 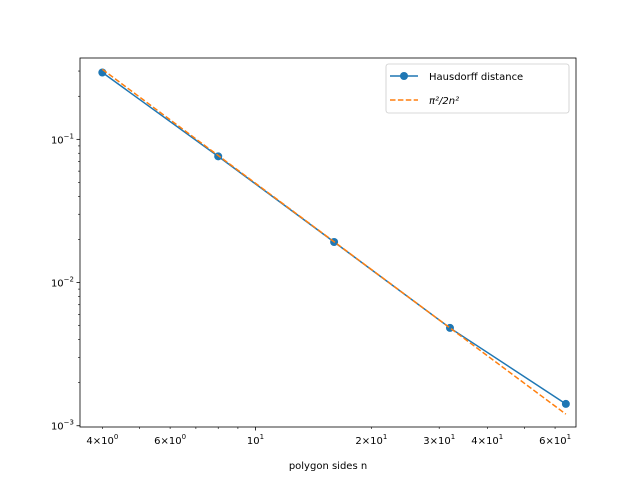 I want to click on legend-label-text: π²/2n², so click(x=444, y=101).